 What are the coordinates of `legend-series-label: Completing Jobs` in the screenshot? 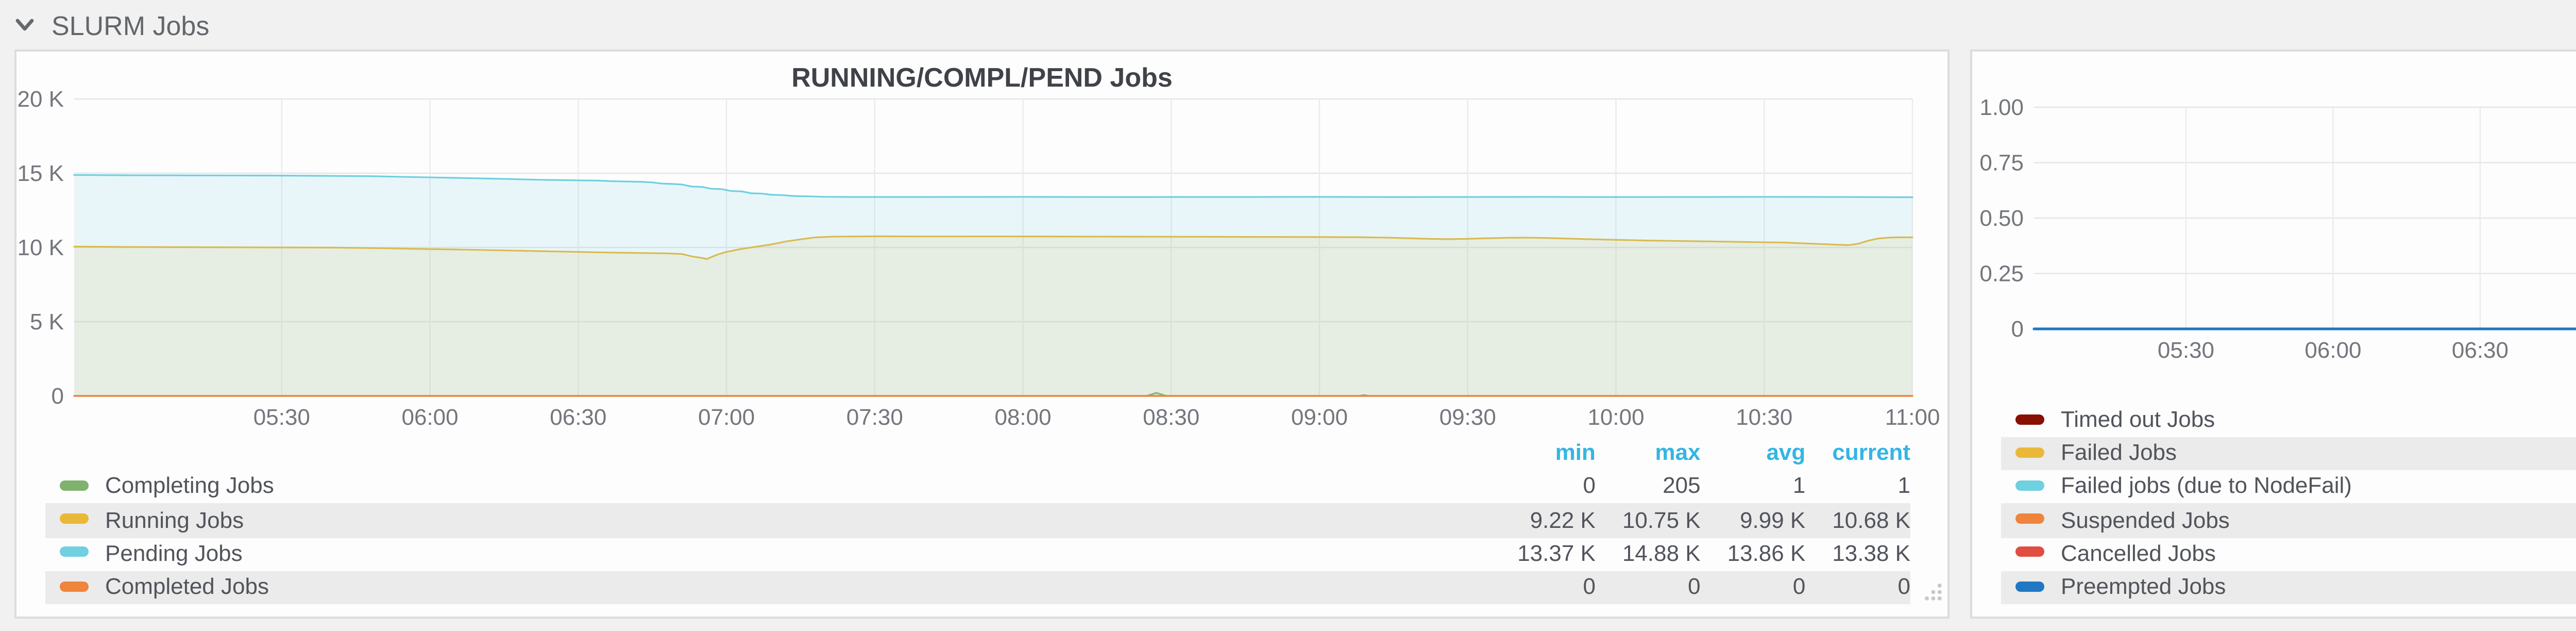 It's located at (189, 487).